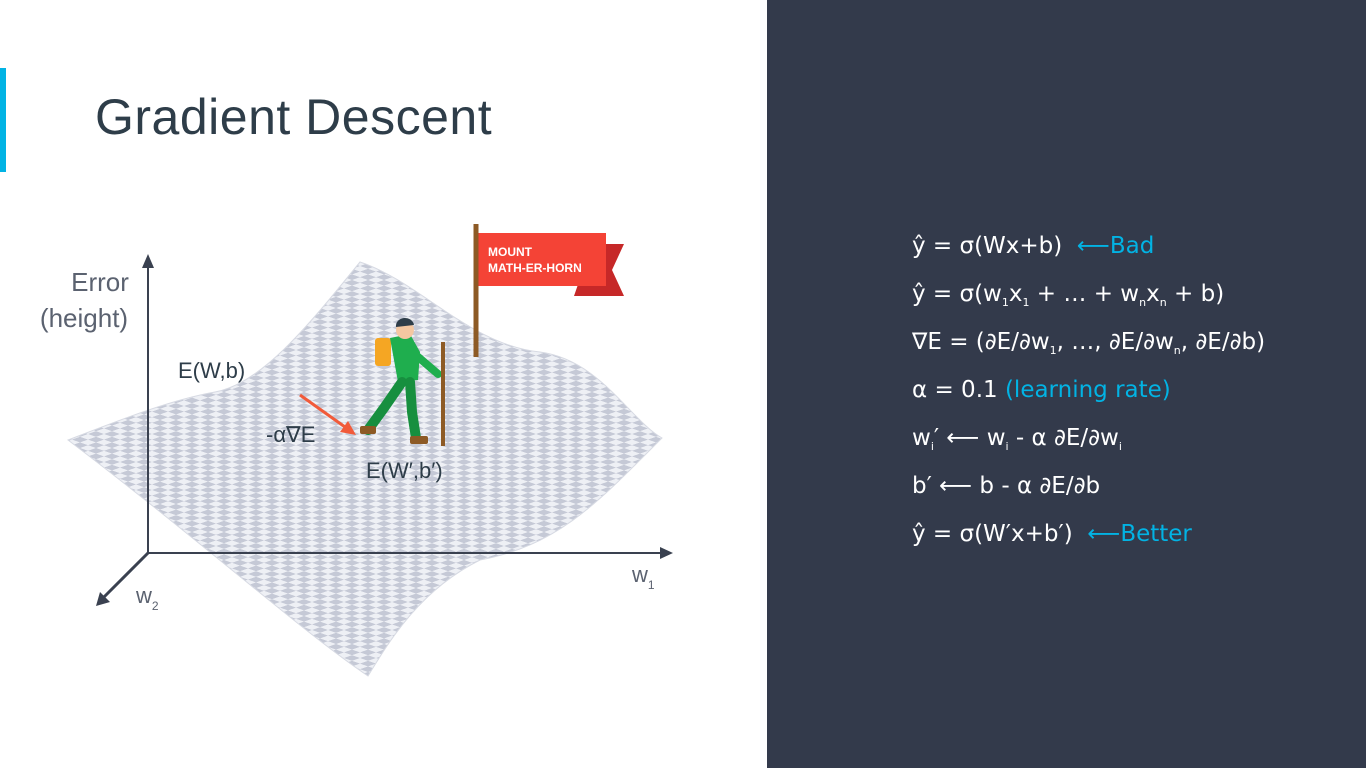  I want to click on current-point-label: E(W,b), so click(211, 370).